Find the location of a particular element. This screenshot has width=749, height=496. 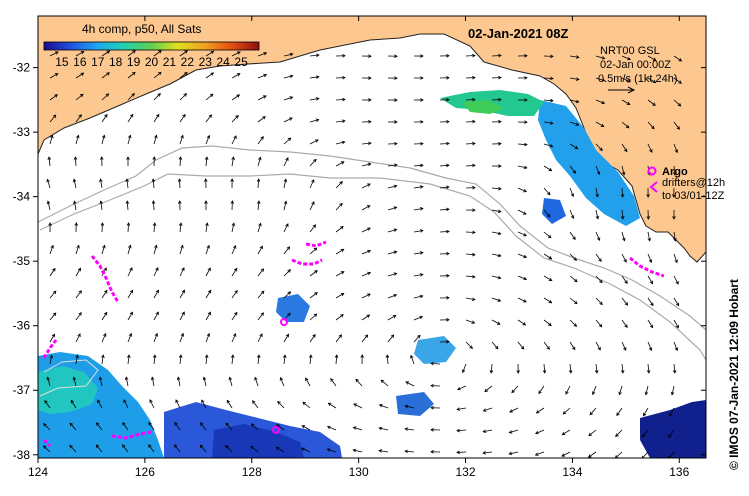

x-tick-label: 136 is located at coordinates (679, 472).